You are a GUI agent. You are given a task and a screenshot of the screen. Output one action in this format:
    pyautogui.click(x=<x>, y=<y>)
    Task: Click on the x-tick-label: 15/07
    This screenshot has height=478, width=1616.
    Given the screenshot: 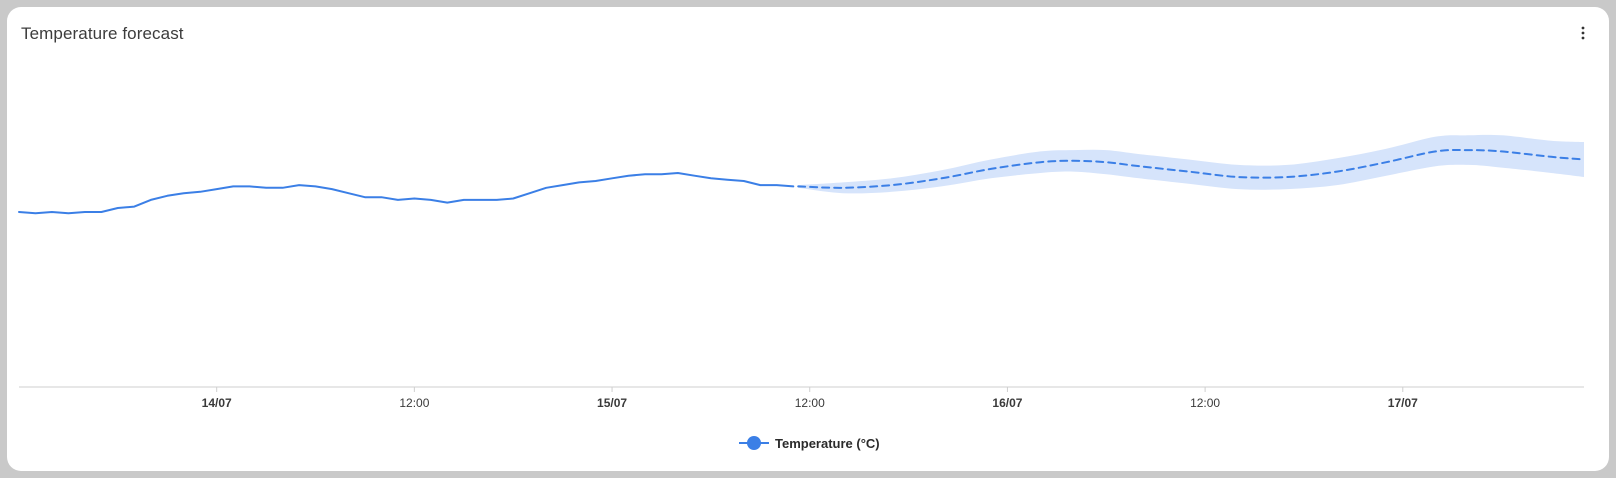 What is the action you would take?
    pyautogui.click(x=612, y=403)
    